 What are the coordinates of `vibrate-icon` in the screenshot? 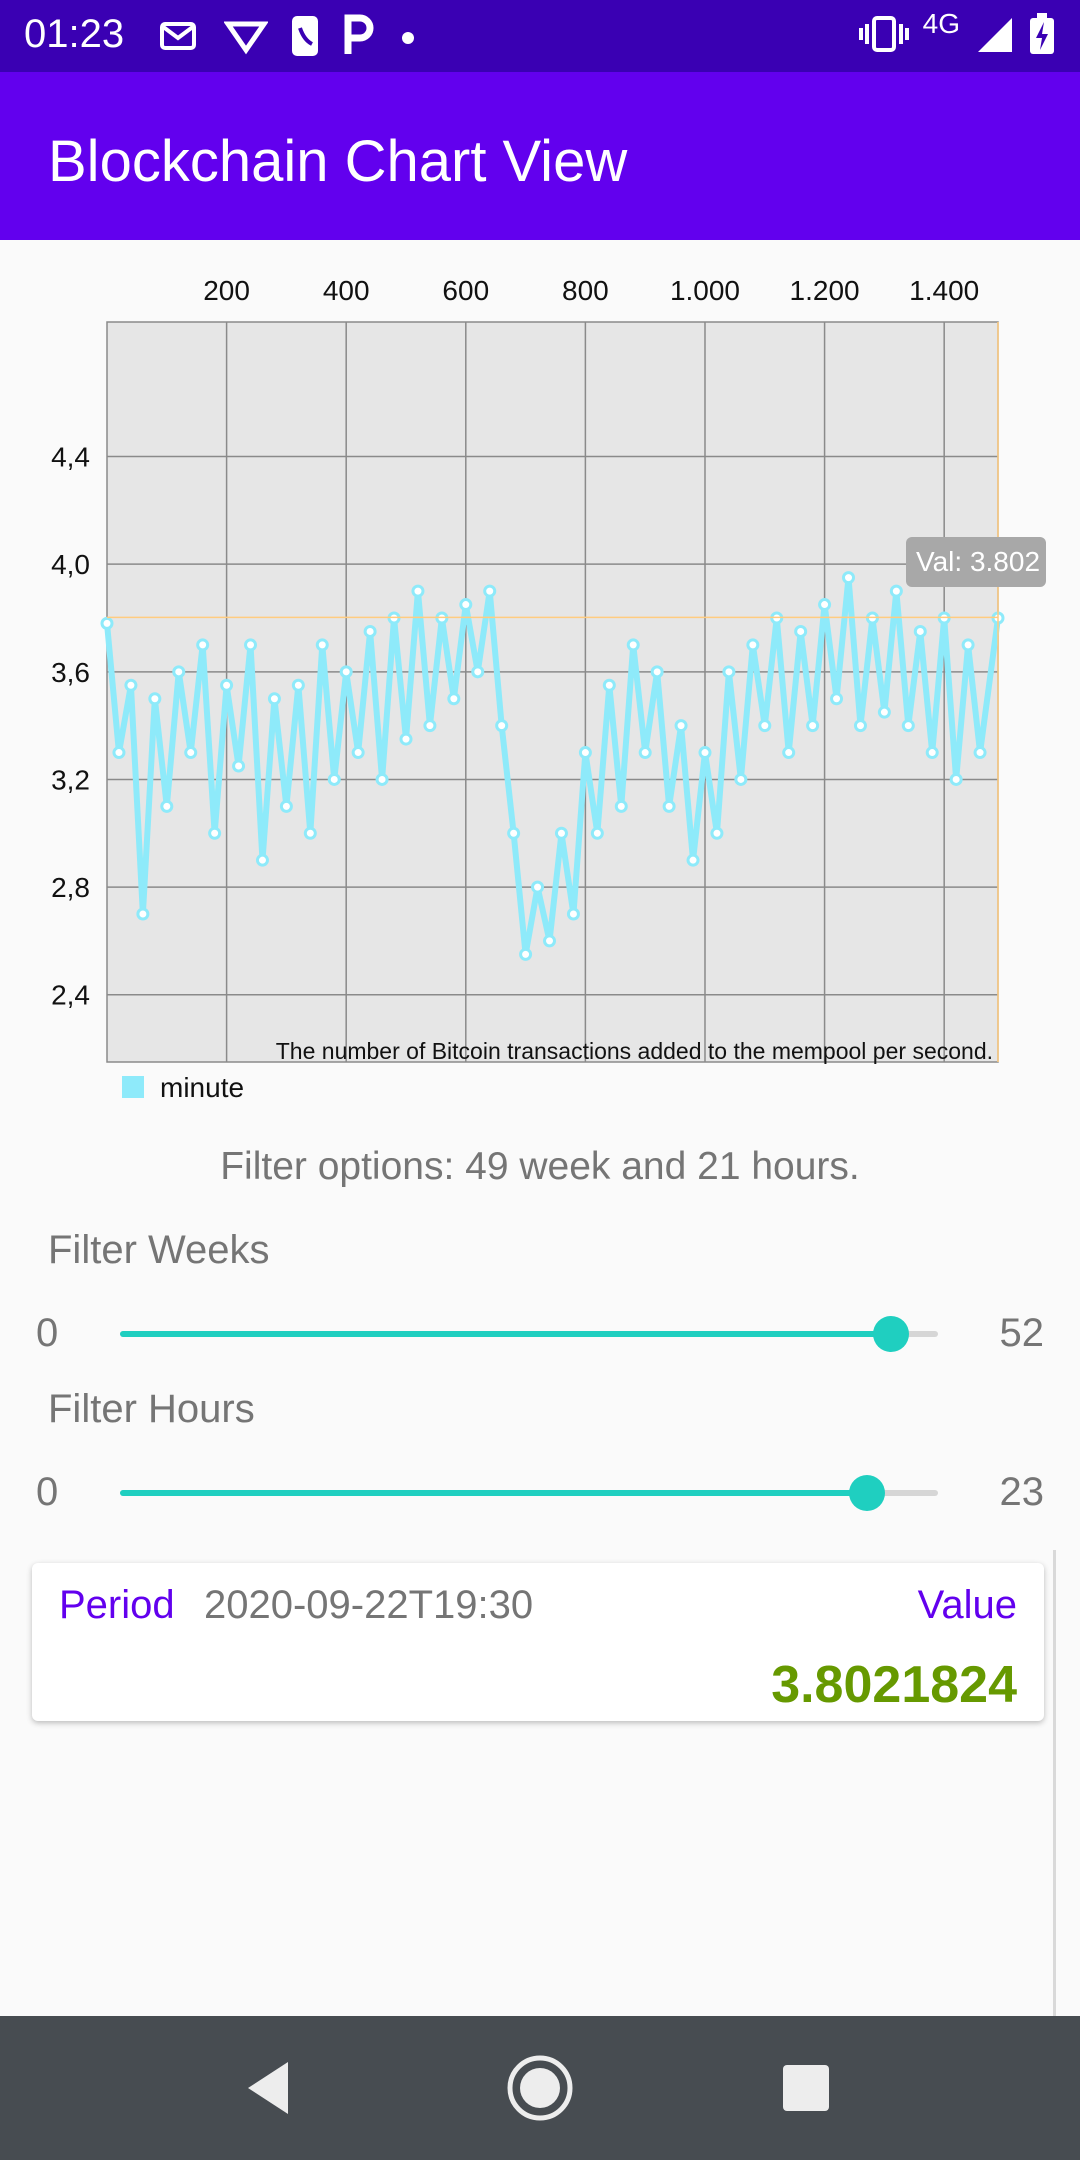 It's located at (883, 34).